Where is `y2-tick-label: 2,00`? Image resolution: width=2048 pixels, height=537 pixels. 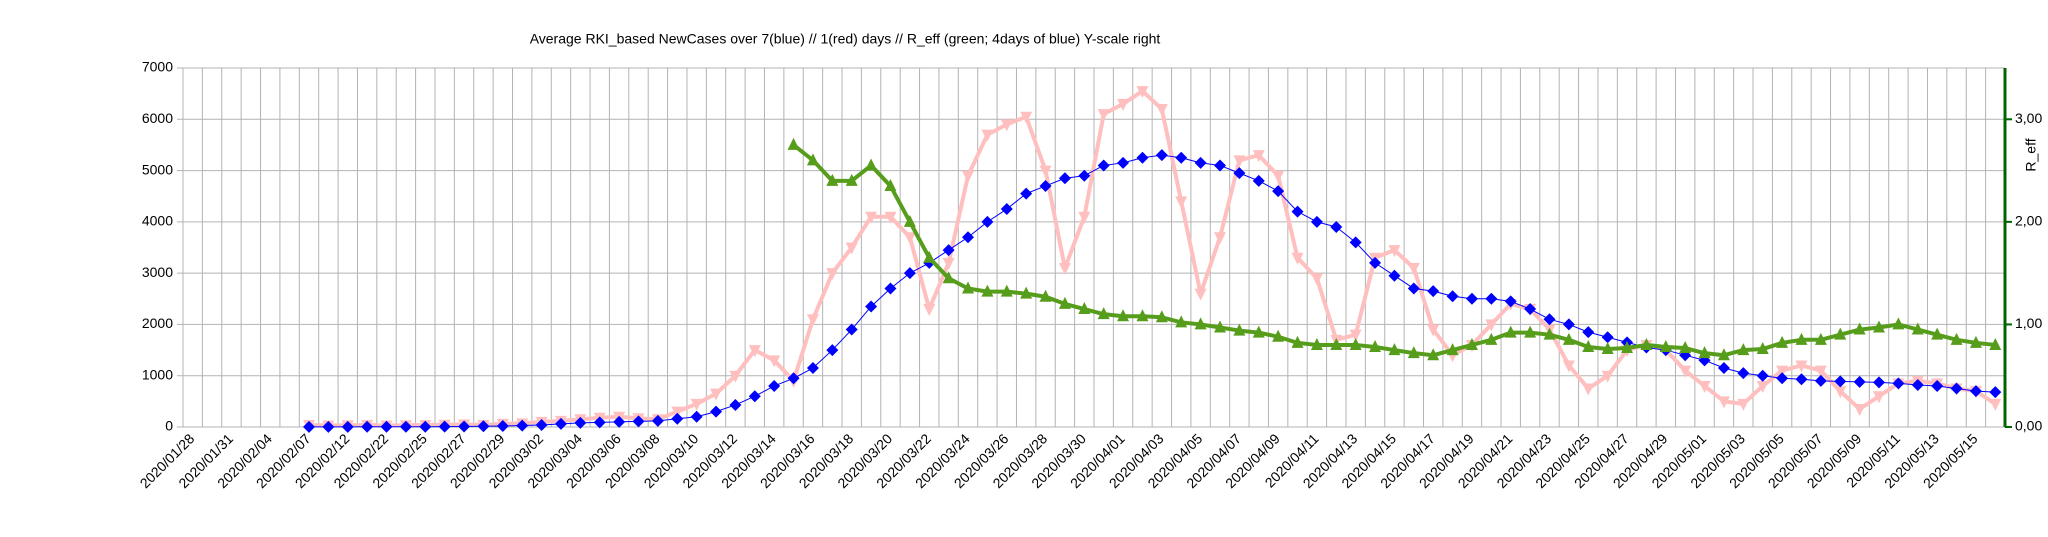 y2-tick-label: 2,00 is located at coordinates (2028, 221).